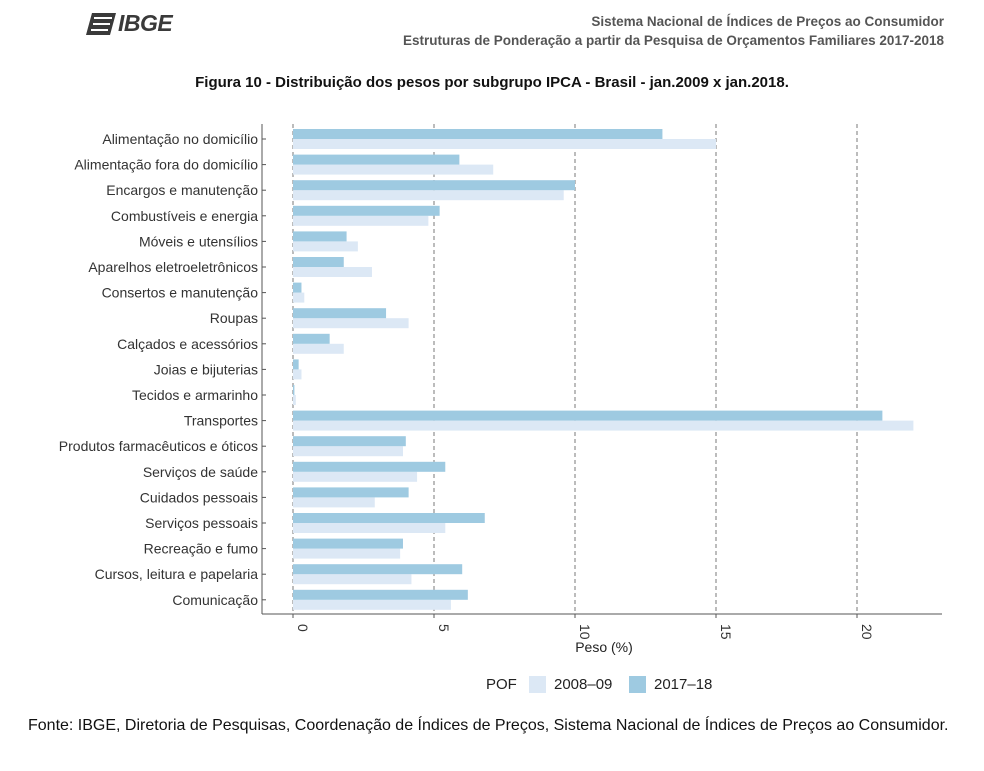 Image resolution: width=984 pixels, height=771 pixels. Describe the element at coordinates (683, 684) in the screenshot. I see `legend-label-2017-18: 2017–18` at that location.